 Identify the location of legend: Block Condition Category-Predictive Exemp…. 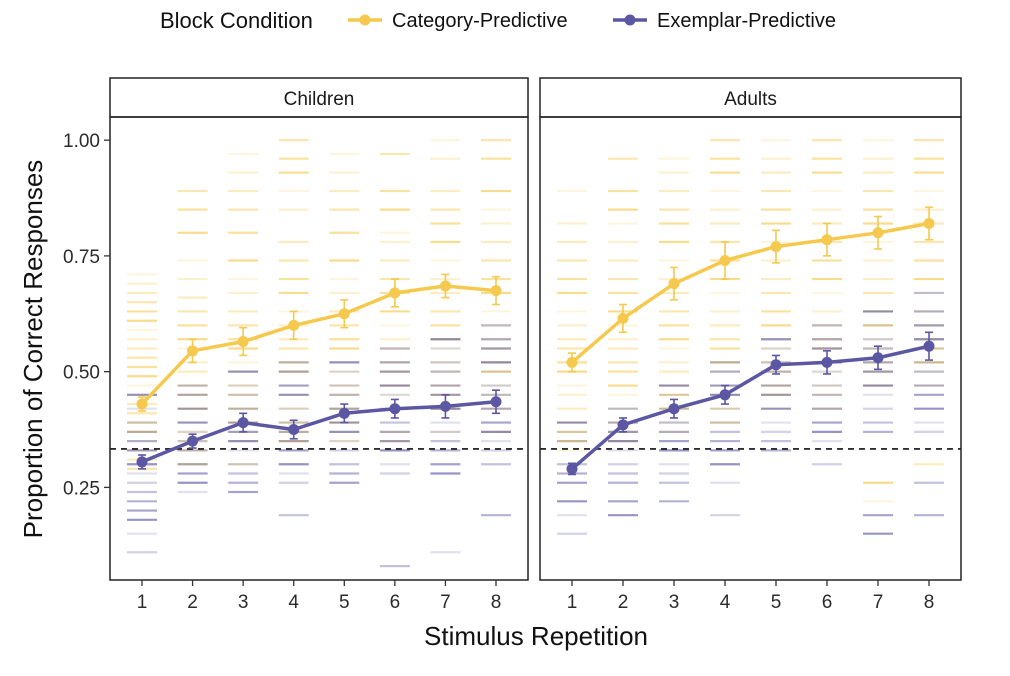
(498, 20).